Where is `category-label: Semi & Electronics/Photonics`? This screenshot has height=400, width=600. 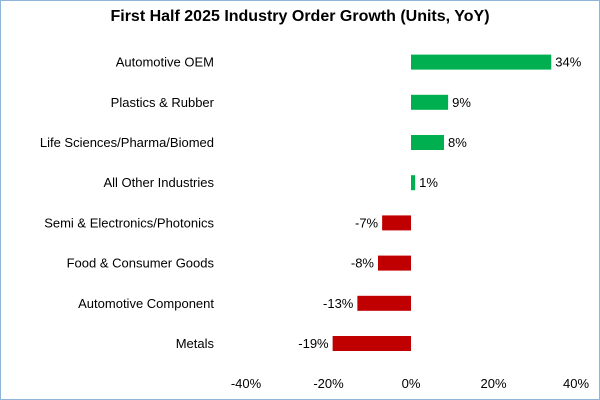 category-label: Semi & Electronics/Photonics is located at coordinates (129, 222).